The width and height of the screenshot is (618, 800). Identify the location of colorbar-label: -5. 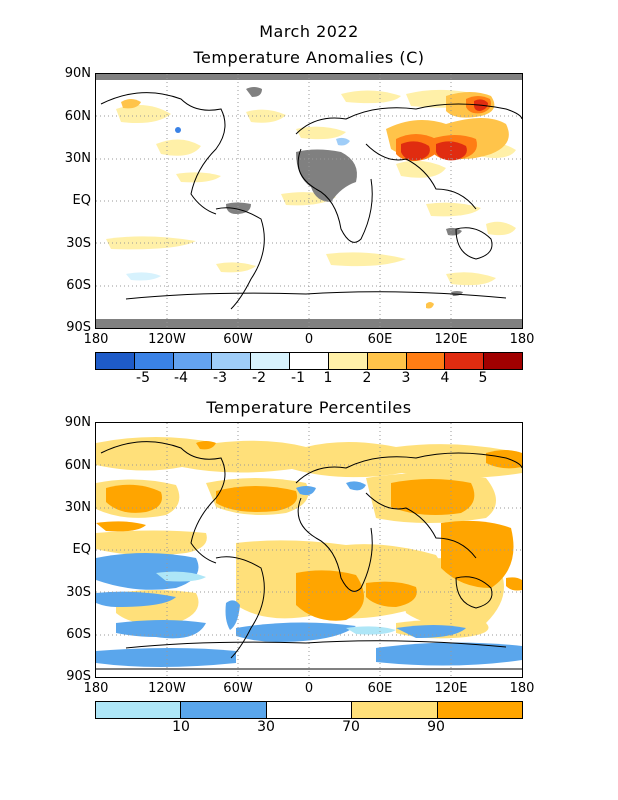
(143, 378).